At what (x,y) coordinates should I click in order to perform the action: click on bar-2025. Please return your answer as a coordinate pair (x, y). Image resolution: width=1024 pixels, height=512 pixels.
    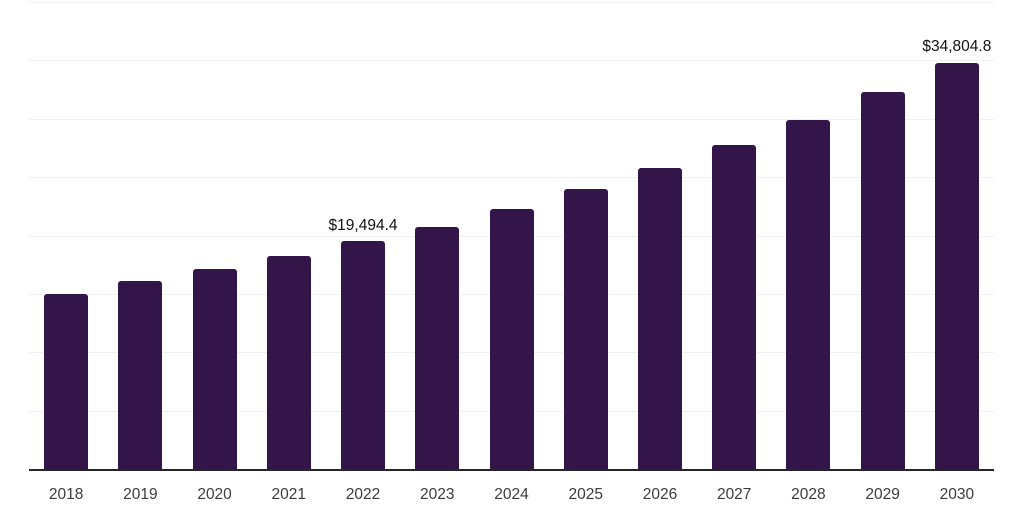
    Looking at the image, I should click on (585, 329).